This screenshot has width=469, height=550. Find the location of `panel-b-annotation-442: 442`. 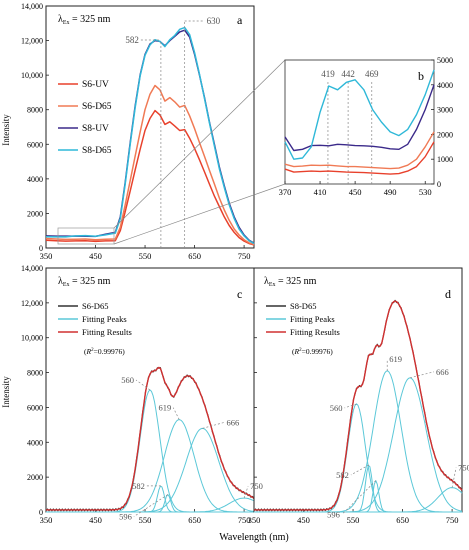

panel-b-annotation-442: 442 is located at coordinates (348, 74).